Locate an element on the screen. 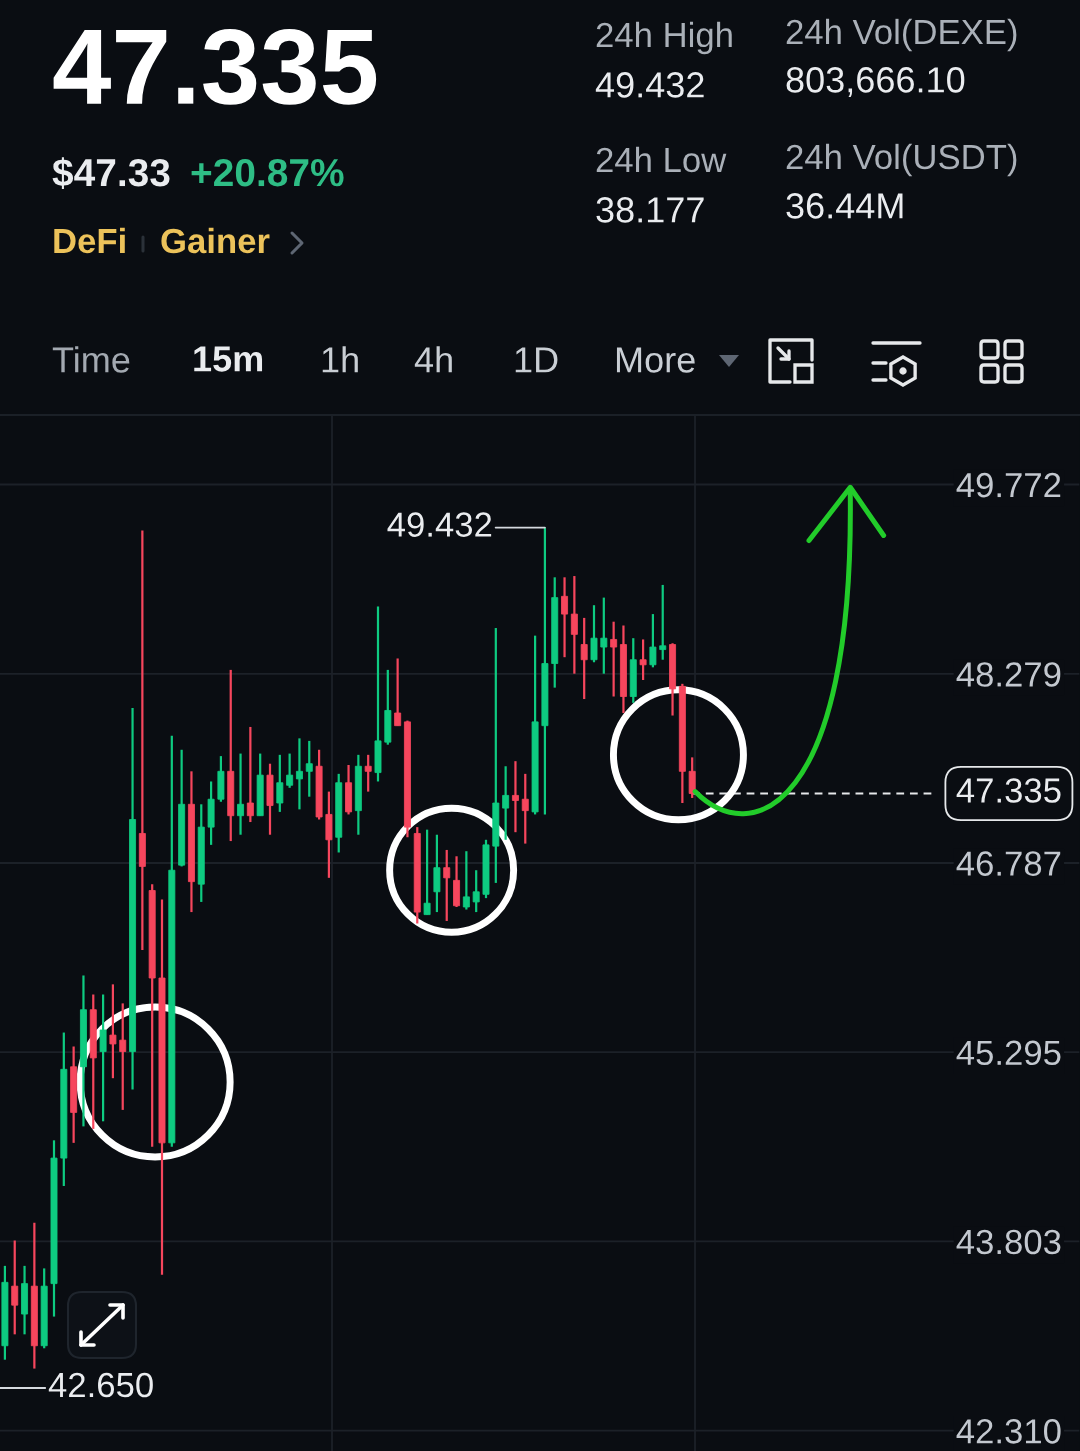 The height and width of the screenshot is (1451, 1080). text: 1D is located at coordinates (536, 360).